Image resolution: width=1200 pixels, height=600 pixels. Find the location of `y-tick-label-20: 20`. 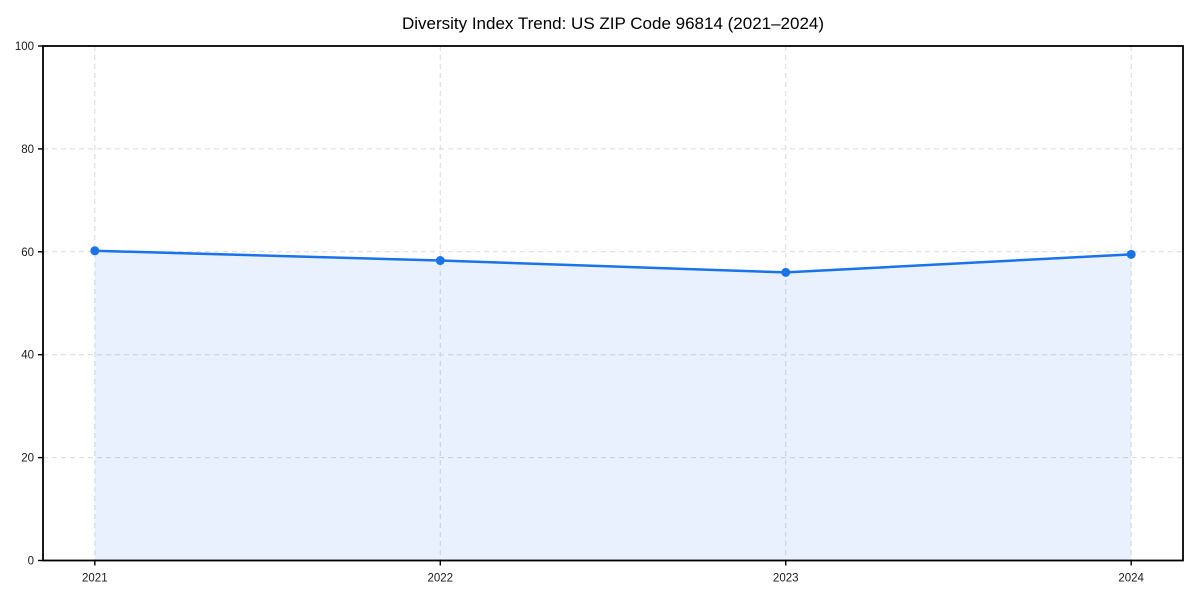

y-tick-label-20: 20 is located at coordinates (27, 459).